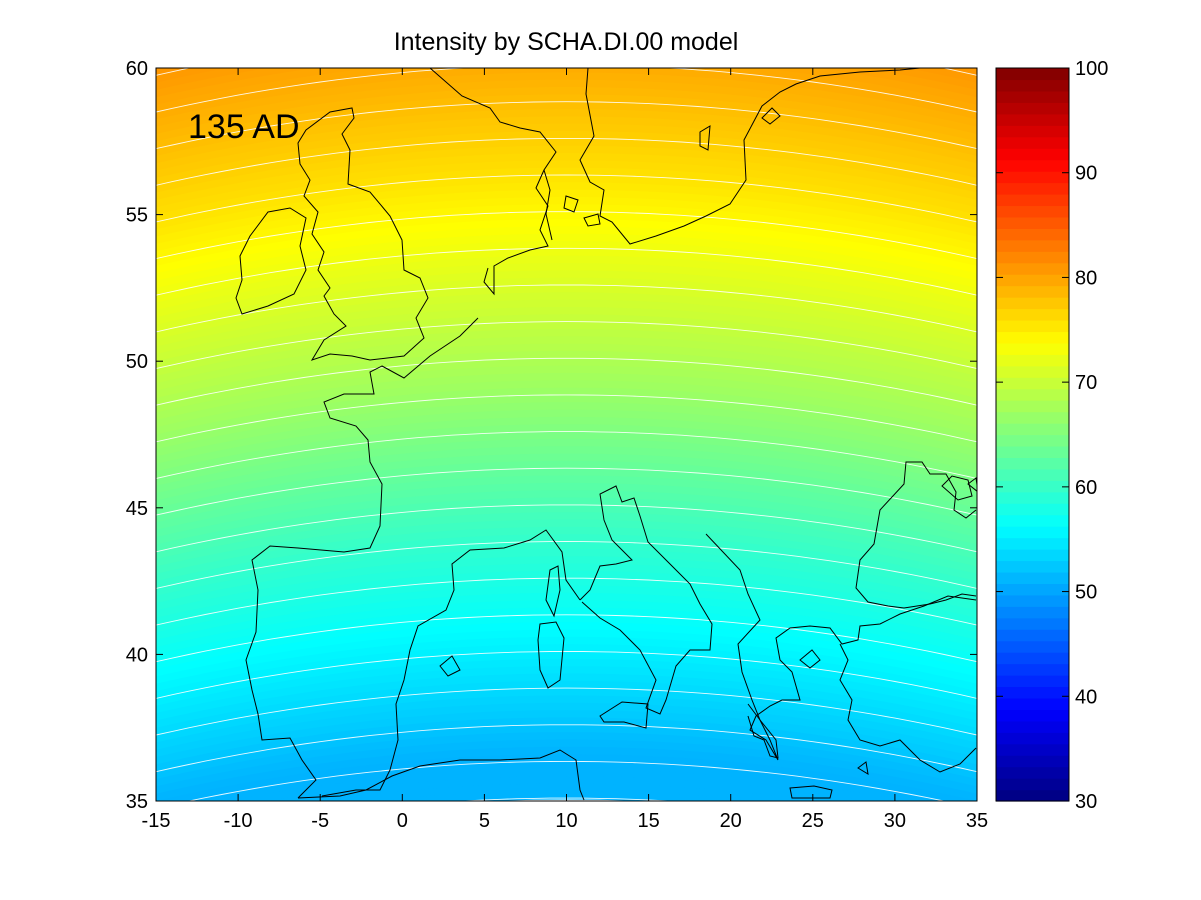  I want to click on coastline-island-a, so click(771, 116).